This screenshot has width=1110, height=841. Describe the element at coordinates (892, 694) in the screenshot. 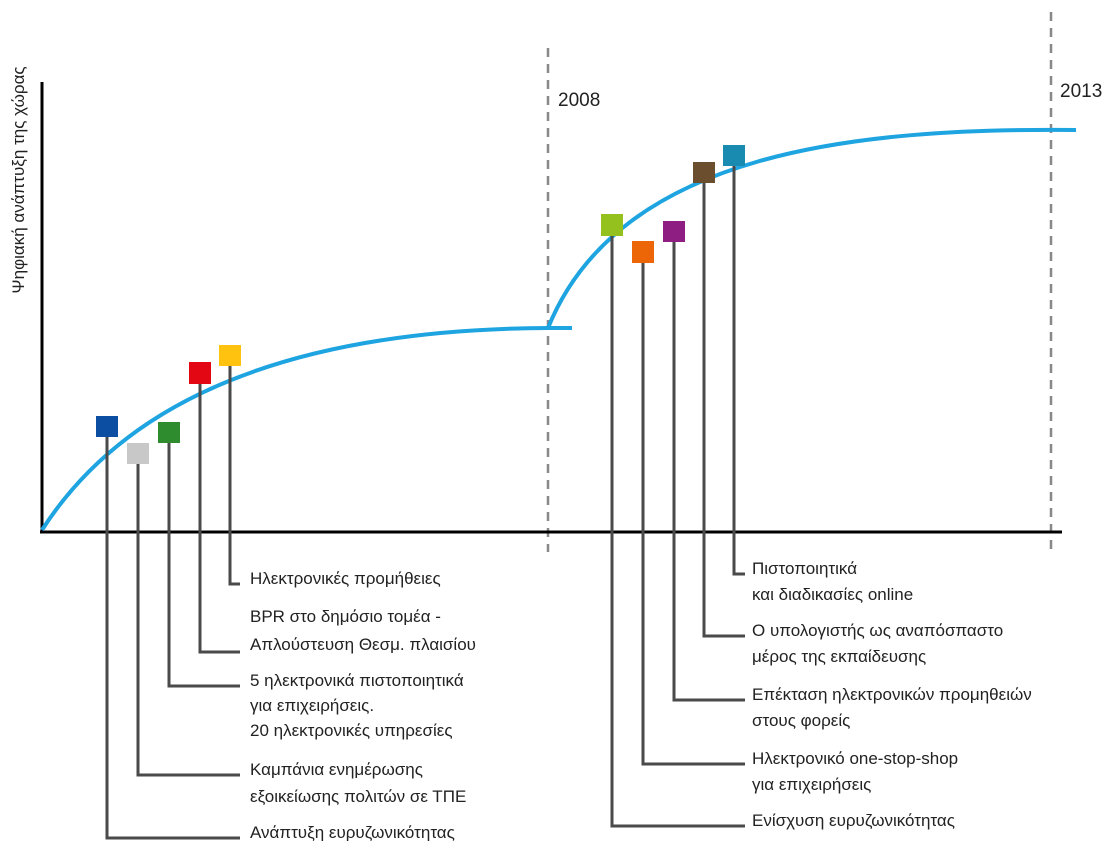

I see `label-line: Επέκταση ηλεκτρονικών προμηθειών` at that location.